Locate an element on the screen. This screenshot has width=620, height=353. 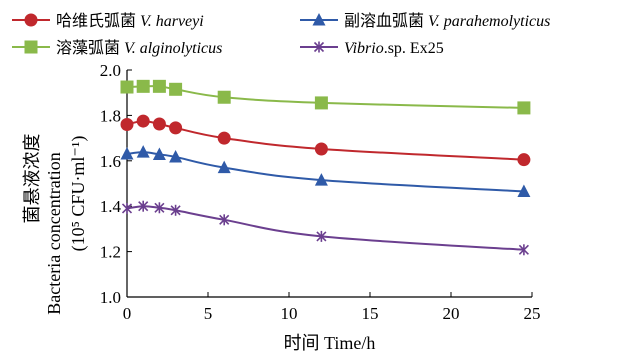
x-tick-label: 15 is located at coordinates (370, 313).